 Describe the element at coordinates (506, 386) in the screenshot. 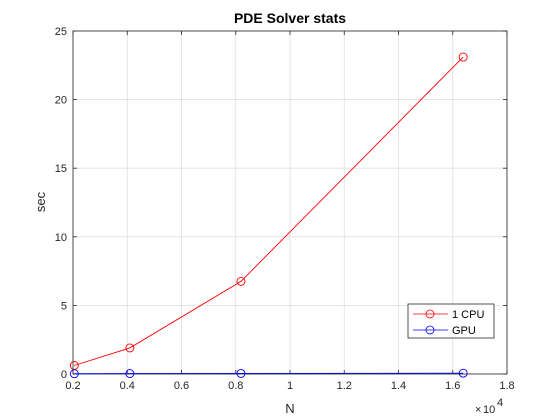

I see `x-tick-label: 1.8` at that location.